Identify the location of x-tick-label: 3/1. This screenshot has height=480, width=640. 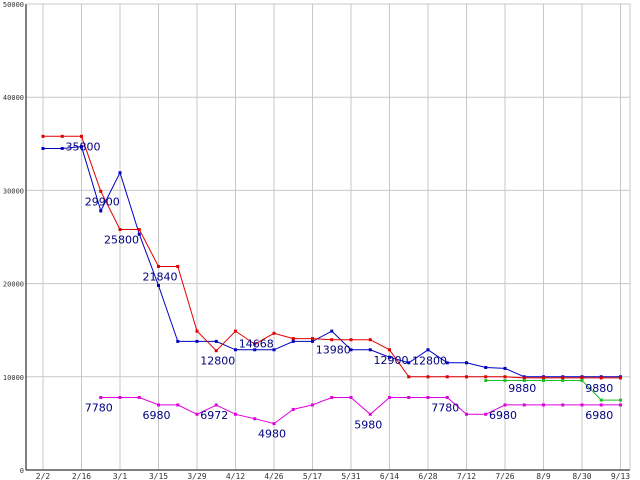
(120, 476).